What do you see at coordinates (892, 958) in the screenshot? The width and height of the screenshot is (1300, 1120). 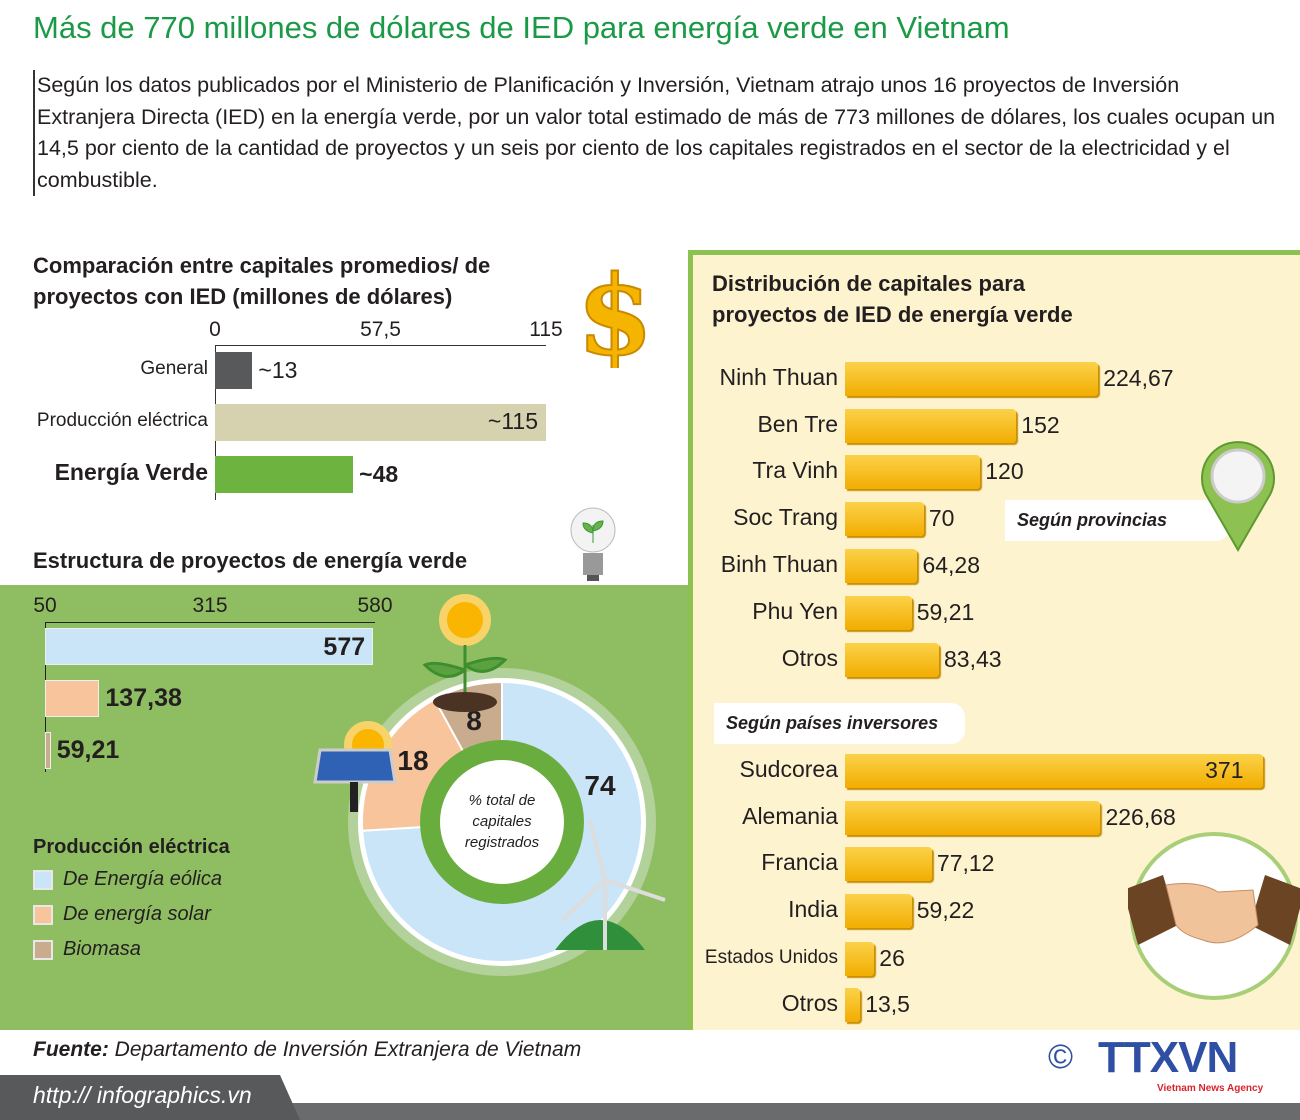 I see `bar-value-label: 26` at bounding box center [892, 958].